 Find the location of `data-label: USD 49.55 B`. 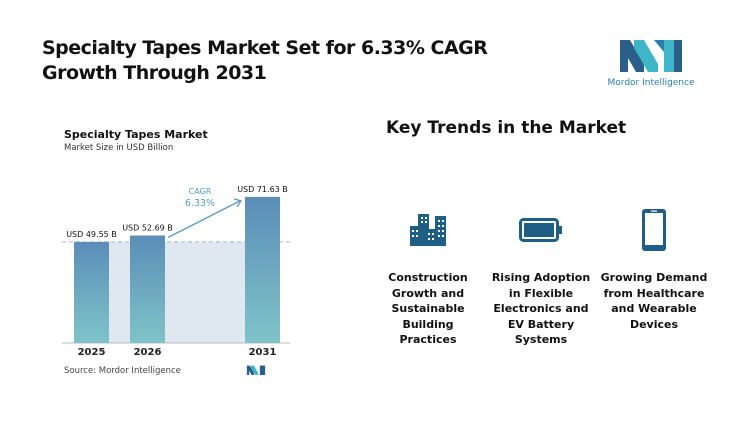

data-label: USD 49.55 B is located at coordinates (91, 234).